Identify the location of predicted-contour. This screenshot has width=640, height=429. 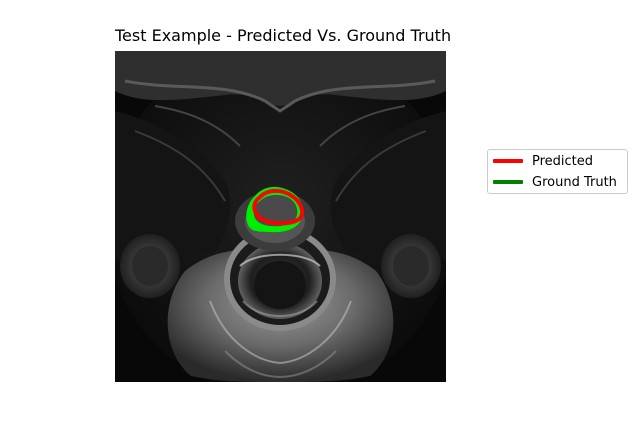
(278, 207).